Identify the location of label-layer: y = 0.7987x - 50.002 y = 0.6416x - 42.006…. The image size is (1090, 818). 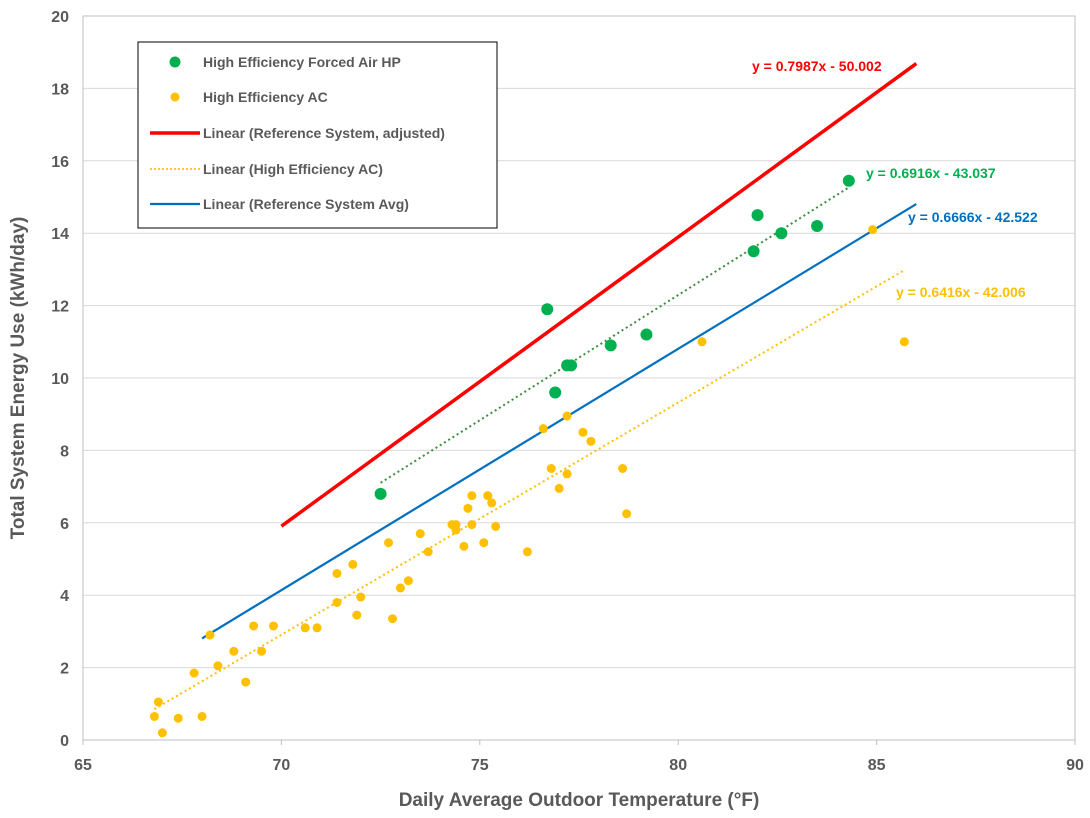
(895, 179).